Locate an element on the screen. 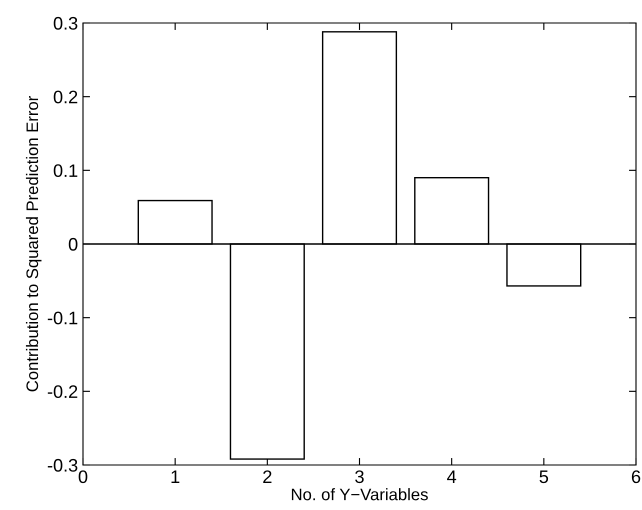 This screenshot has width=642, height=510. x-tick-label: 3 is located at coordinates (359, 477).